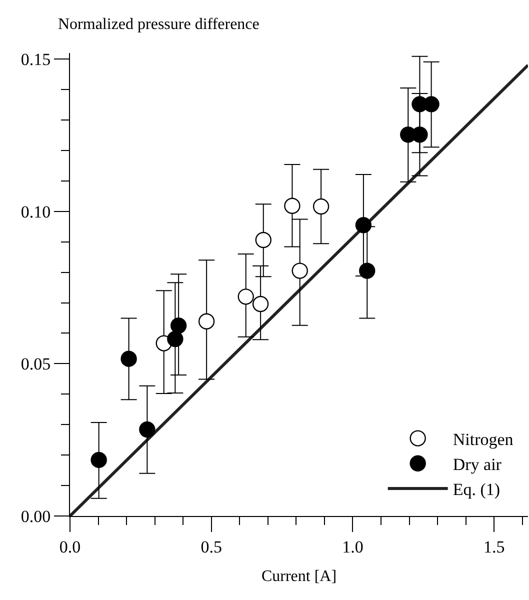 This screenshot has width=529, height=600. What do you see at coordinates (494, 546) in the screenshot?
I see `x-tick-label: 1.5` at bounding box center [494, 546].